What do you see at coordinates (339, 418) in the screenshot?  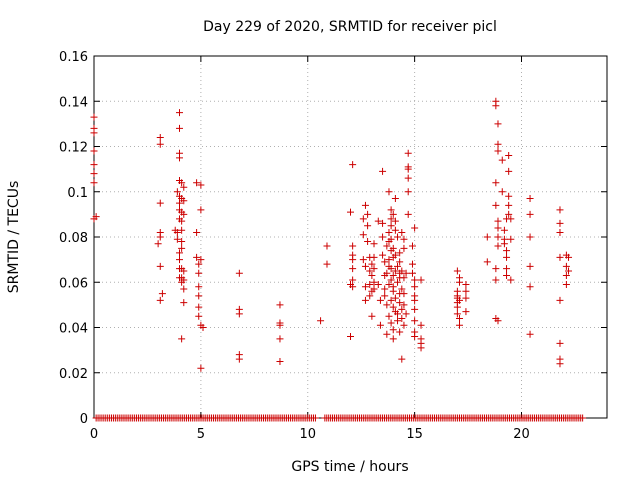 I see `zero-baseline-markers` at bounding box center [339, 418].